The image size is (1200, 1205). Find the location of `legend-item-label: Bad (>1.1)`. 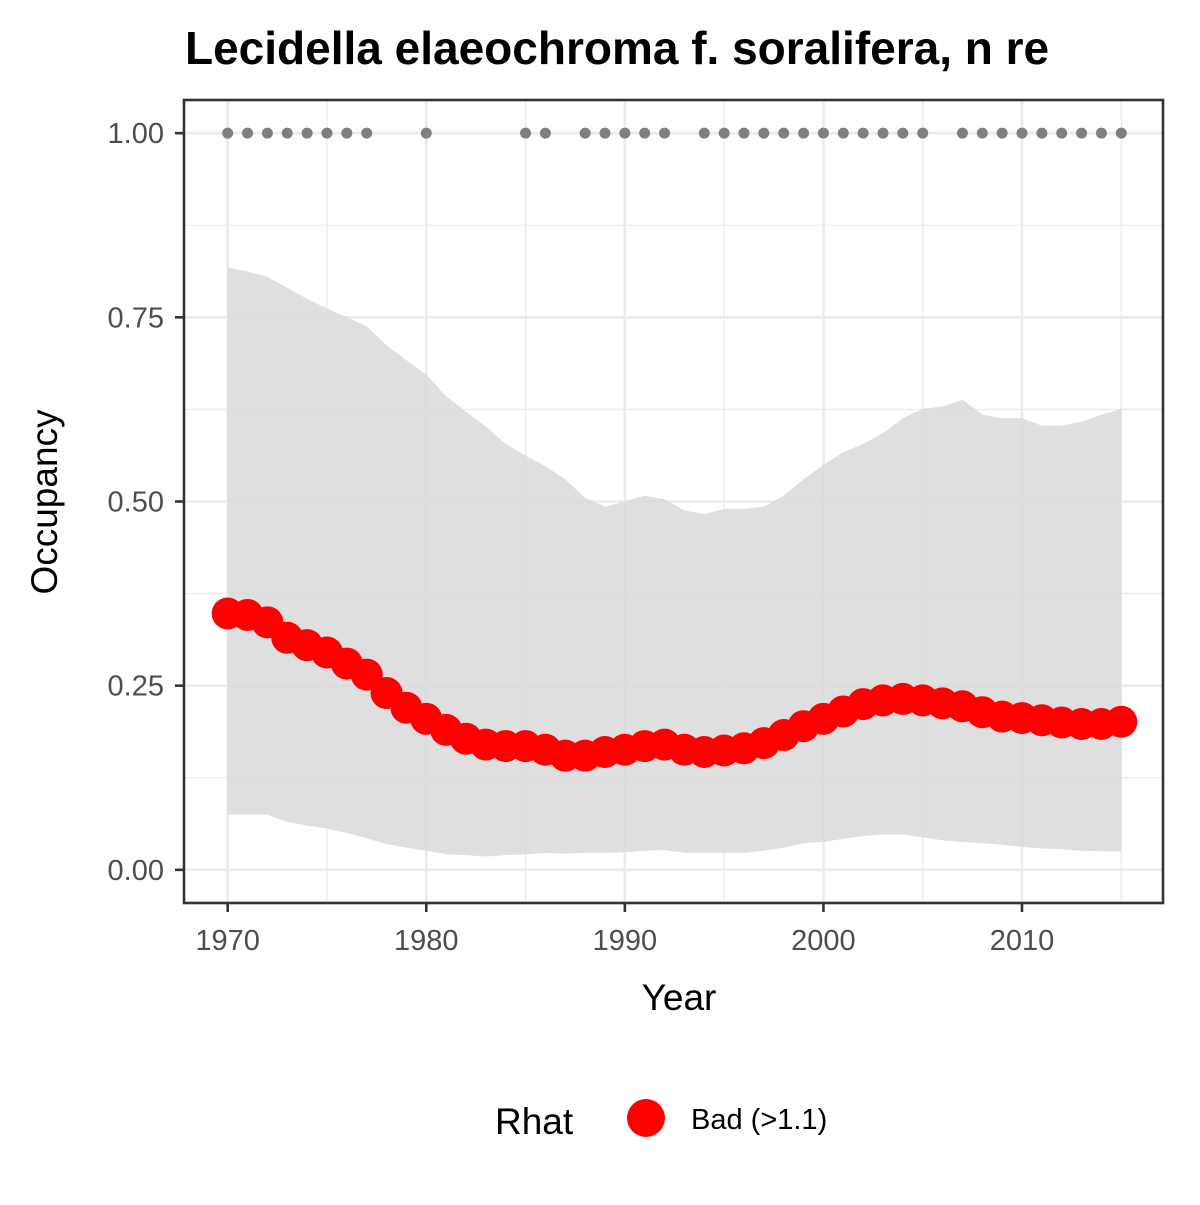

legend-item-label: Bad (>1.1) is located at coordinates (759, 1120).